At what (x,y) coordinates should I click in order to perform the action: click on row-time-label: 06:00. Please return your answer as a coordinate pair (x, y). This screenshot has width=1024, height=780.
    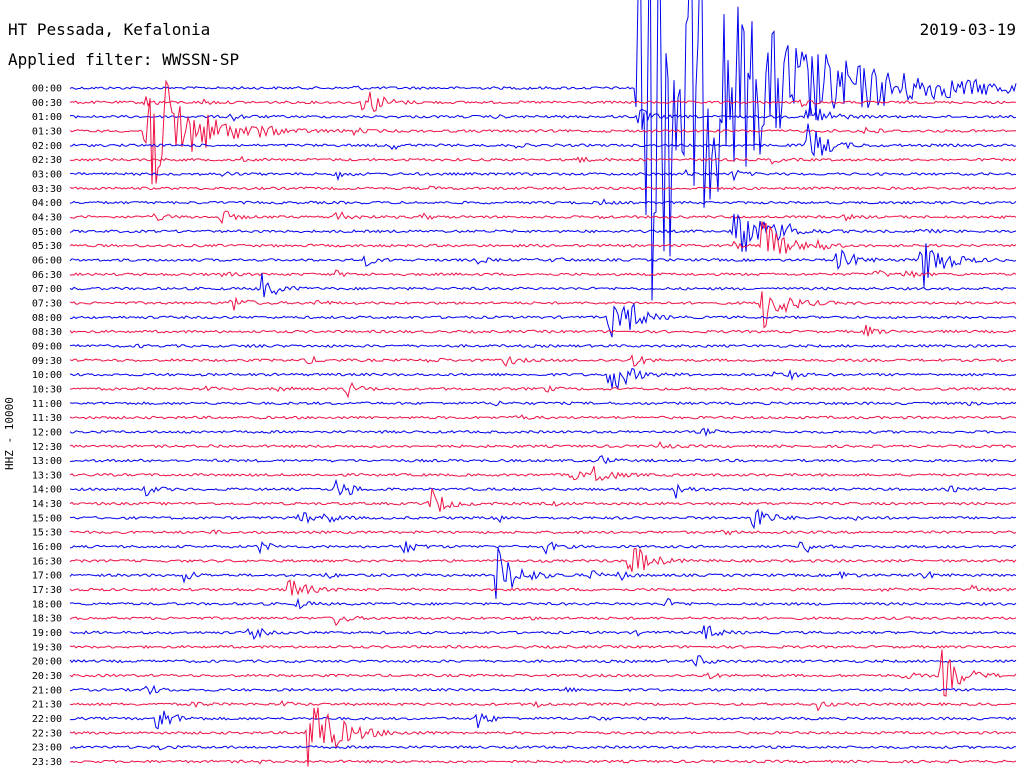
    Looking at the image, I should click on (47, 260).